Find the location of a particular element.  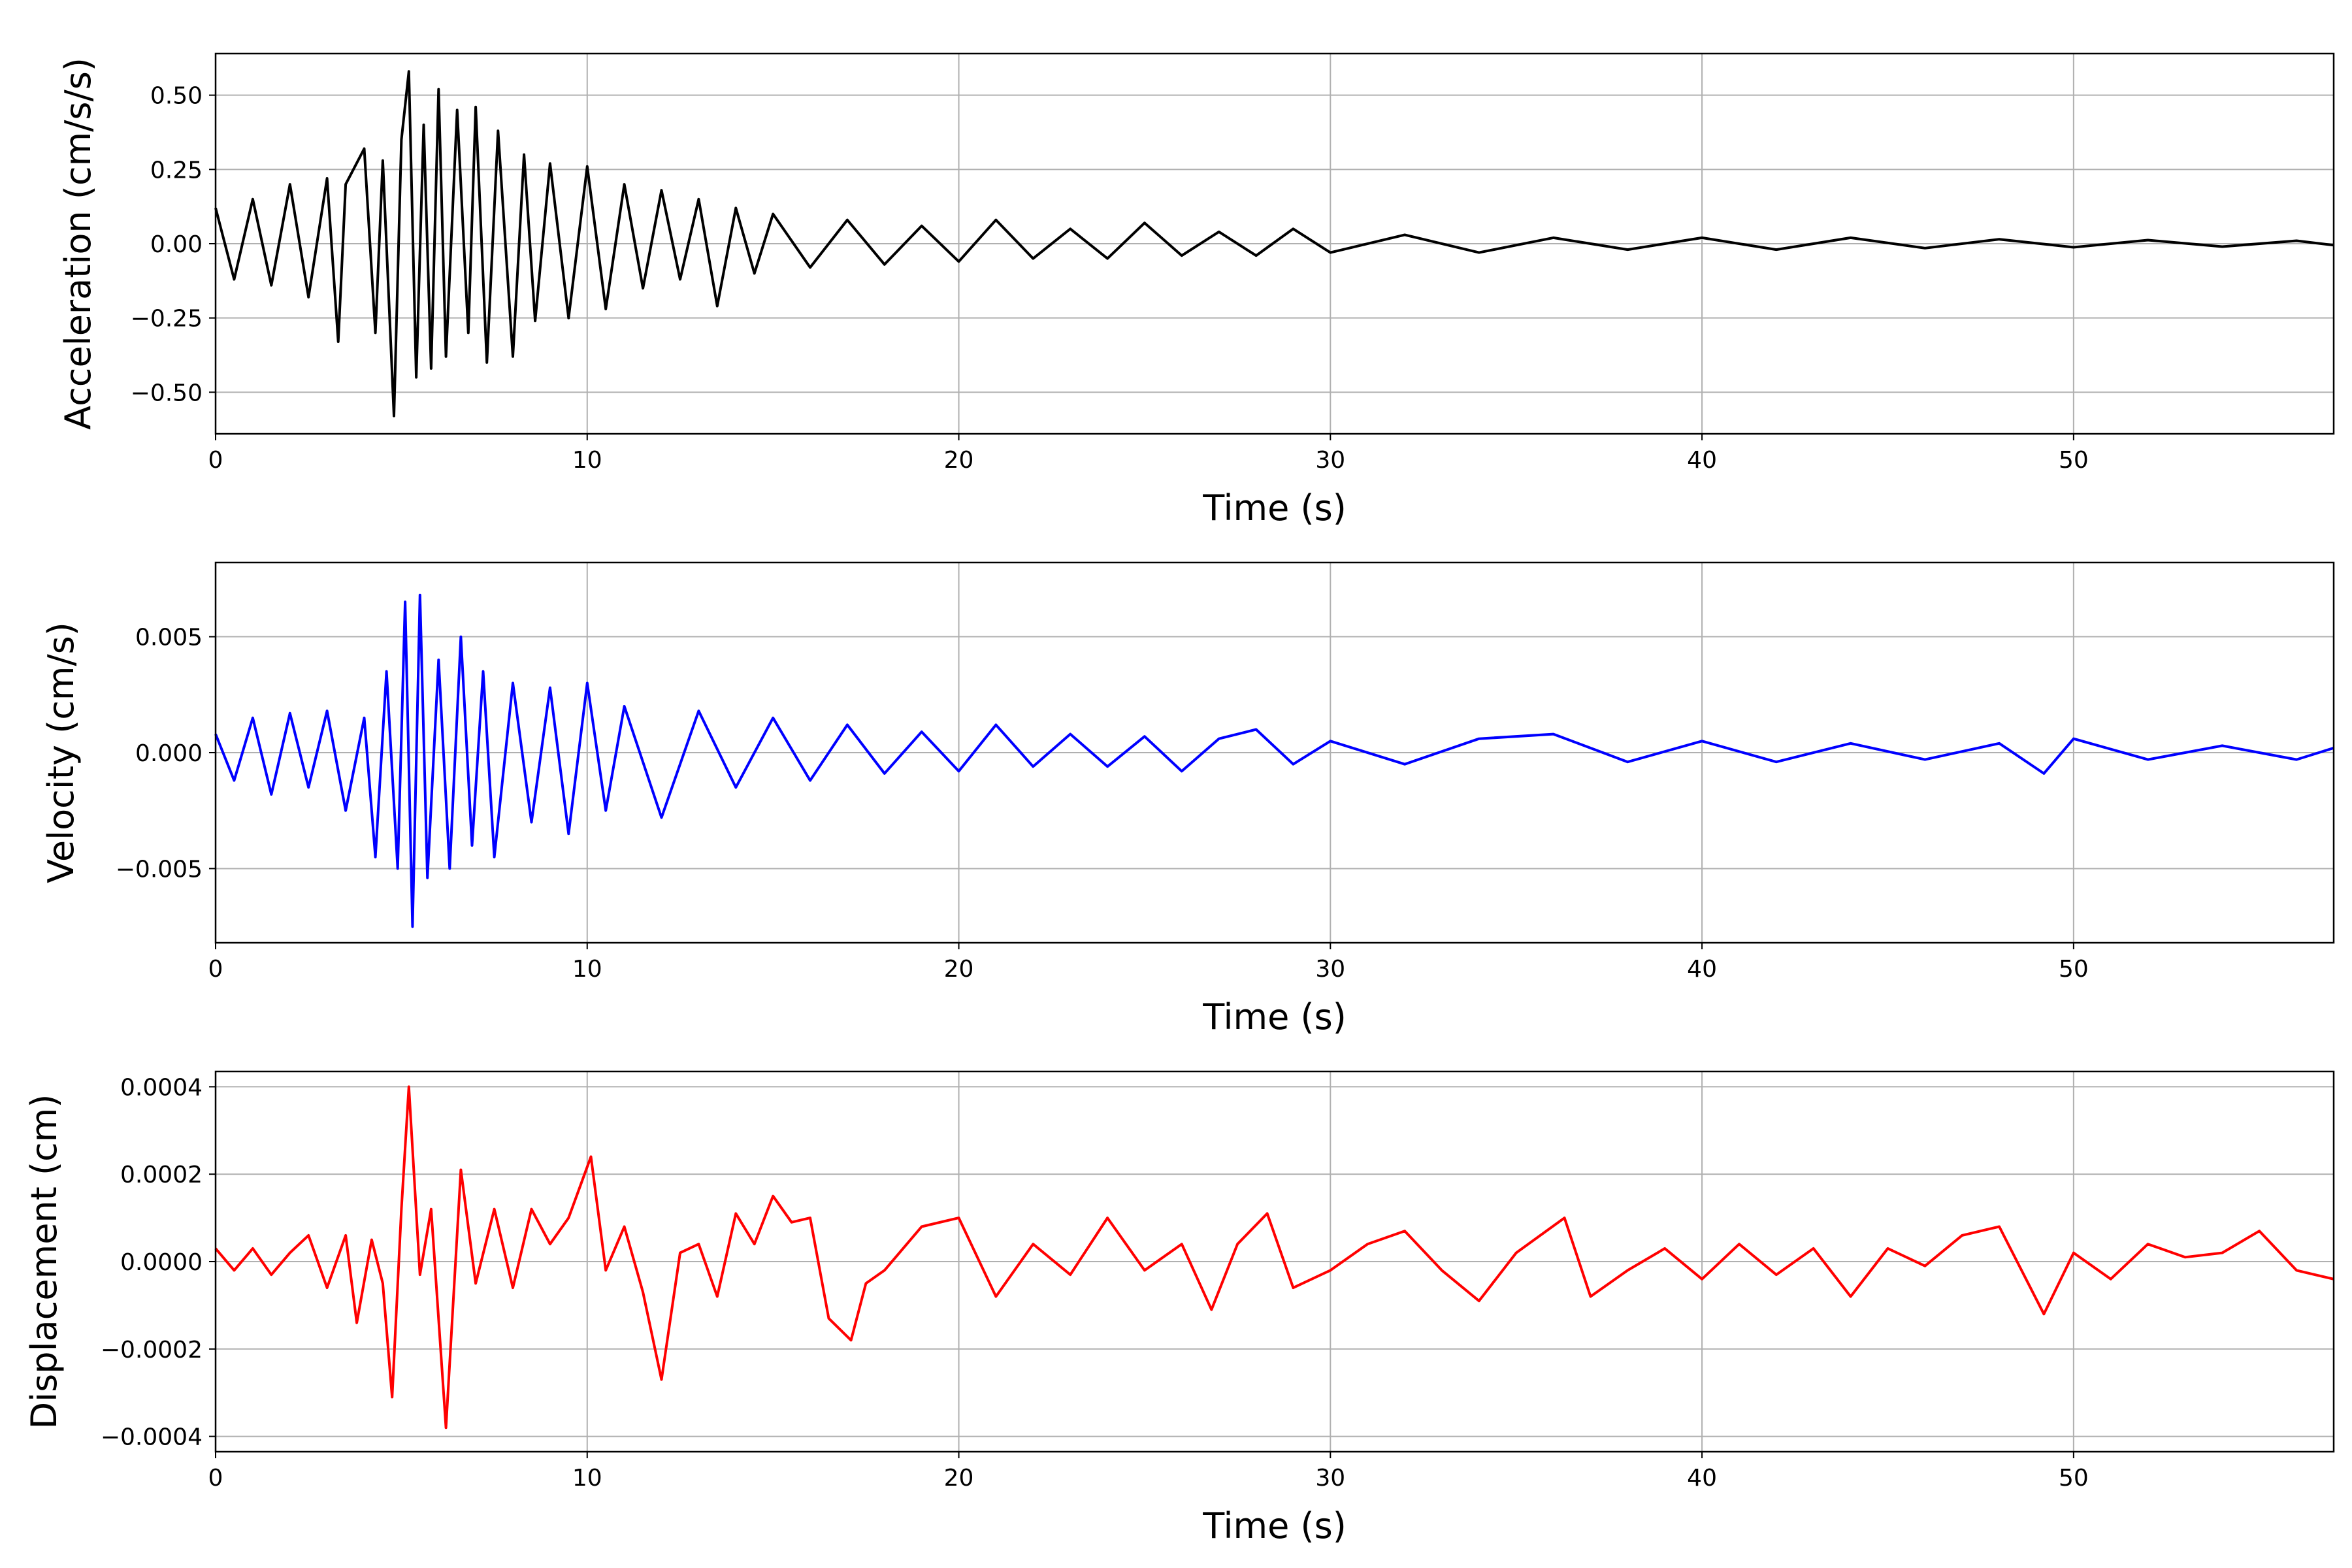

displacement-ytick-label: 0.0002 is located at coordinates (161, 1175).